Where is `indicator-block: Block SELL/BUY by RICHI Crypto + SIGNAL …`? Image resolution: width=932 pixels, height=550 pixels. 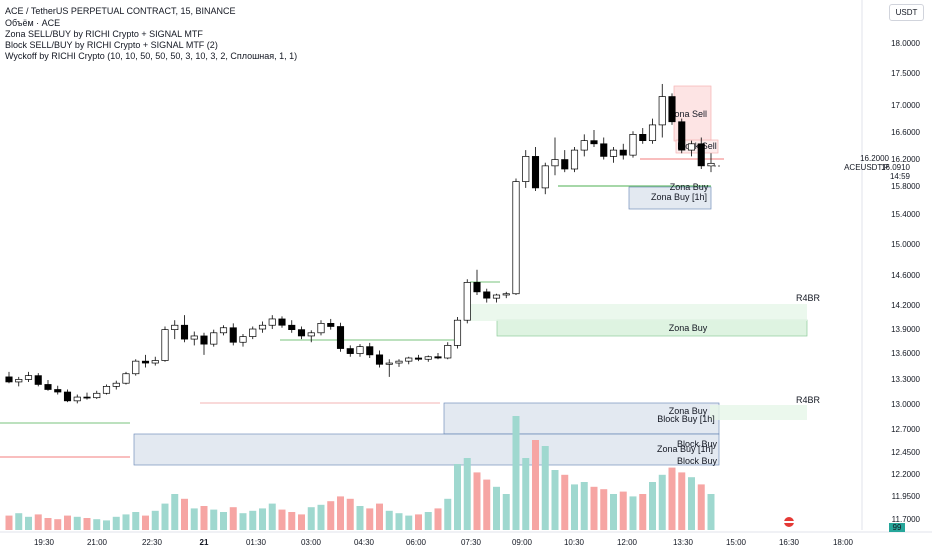 indicator-block: Block SELL/BUY by RICHI Crypto + SIGNAL … is located at coordinates (111, 45).